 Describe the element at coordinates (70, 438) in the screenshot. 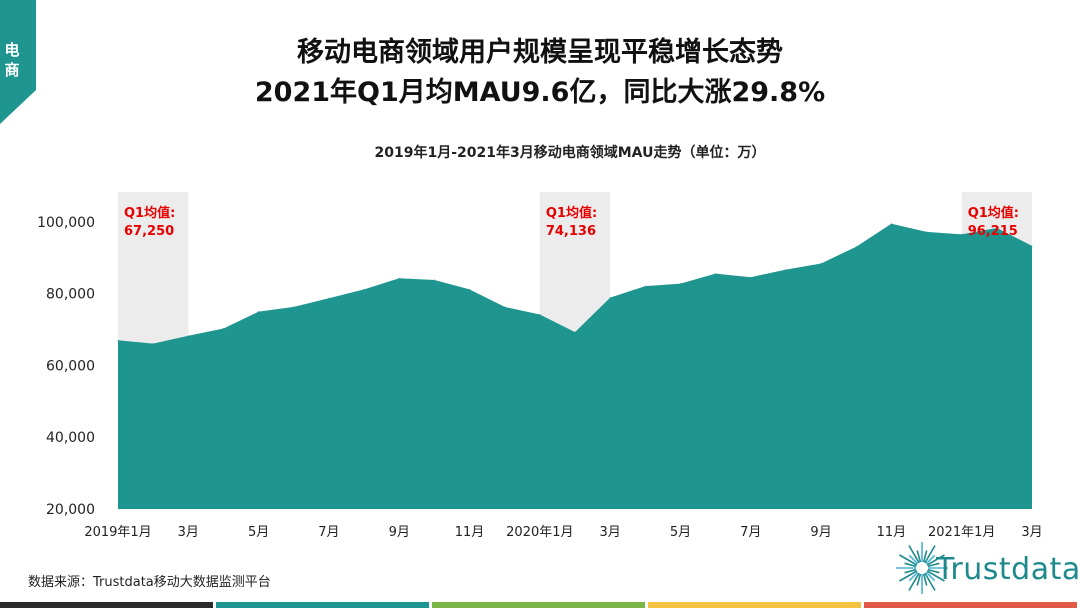

I see `y-tick-label: 40,000` at that location.